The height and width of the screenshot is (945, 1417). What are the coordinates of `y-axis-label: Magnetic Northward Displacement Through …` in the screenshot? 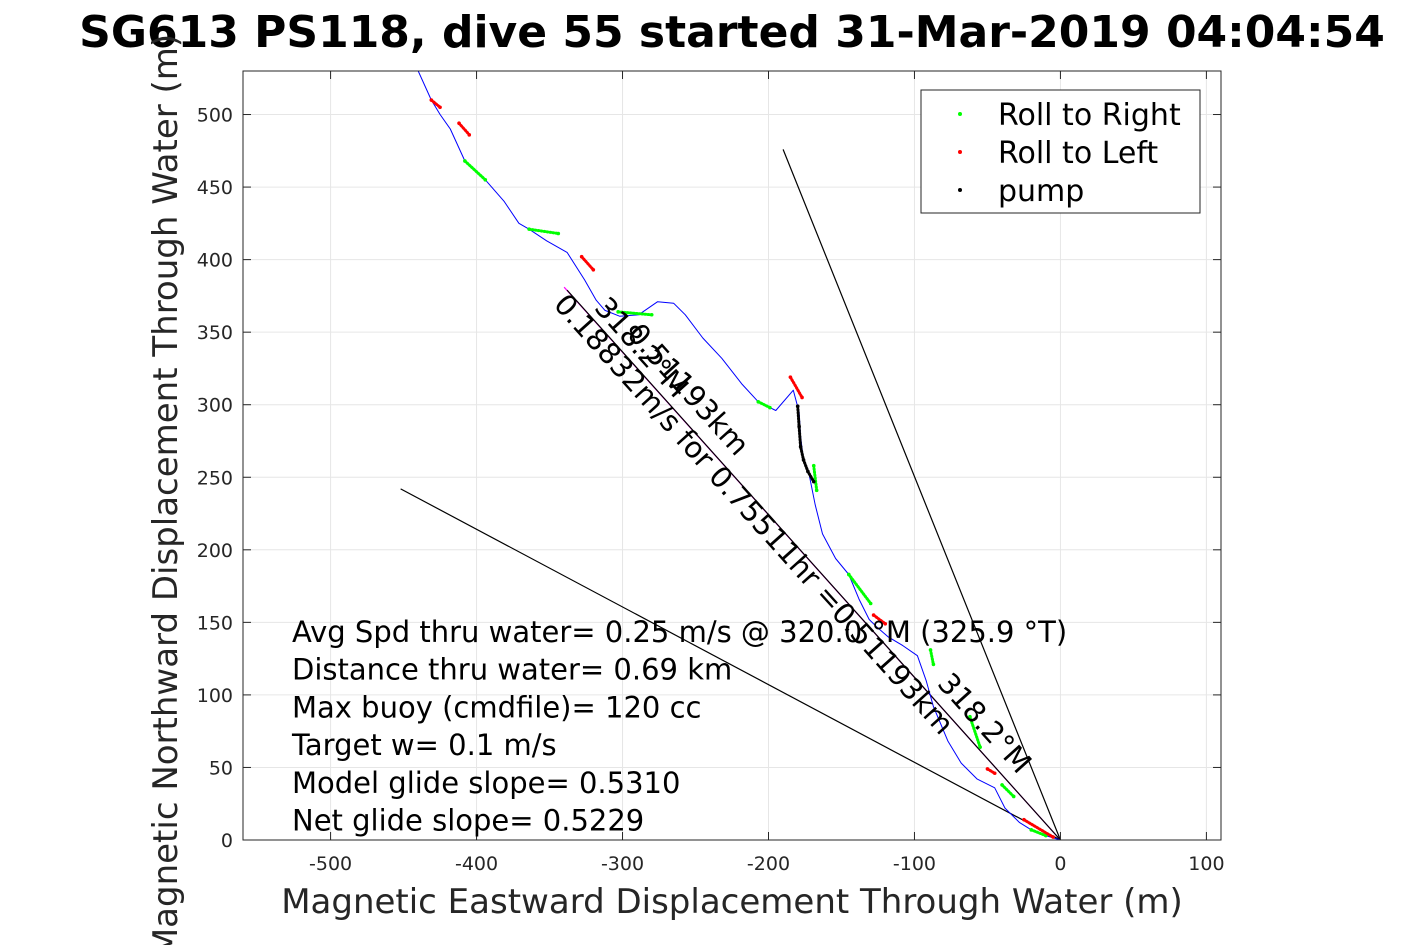 It's located at (166, 489).